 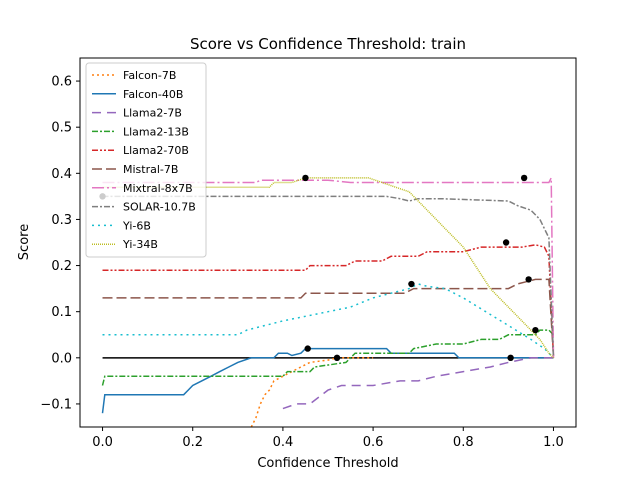 What do you see at coordinates (327, 463) in the screenshot?
I see `x-axis-label: Confidence Threshold` at bounding box center [327, 463].